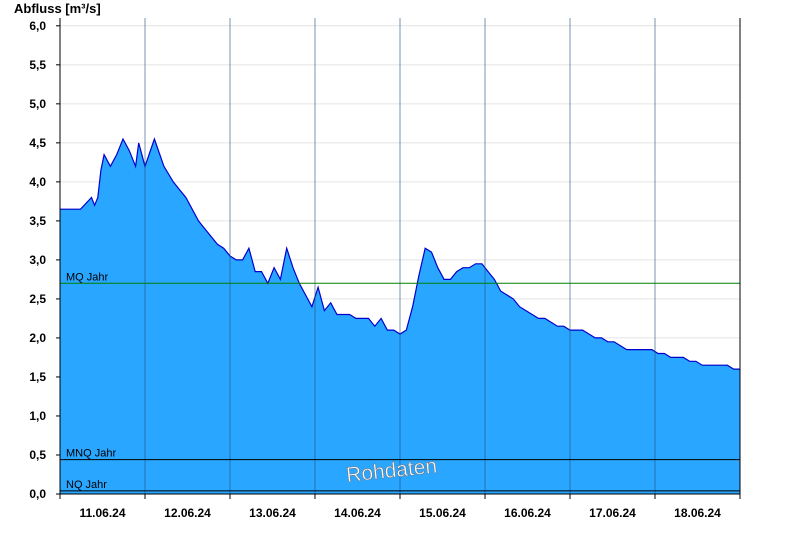 This screenshot has width=800, height=550. I want to click on x-tick-label: 16.06.24, so click(527, 513).